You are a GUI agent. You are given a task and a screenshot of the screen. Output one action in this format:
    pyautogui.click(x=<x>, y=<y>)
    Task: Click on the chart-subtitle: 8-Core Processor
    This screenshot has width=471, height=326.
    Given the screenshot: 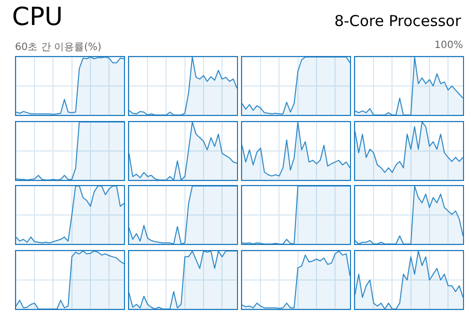 What is the action you would take?
    pyautogui.click(x=397, y=21)
    